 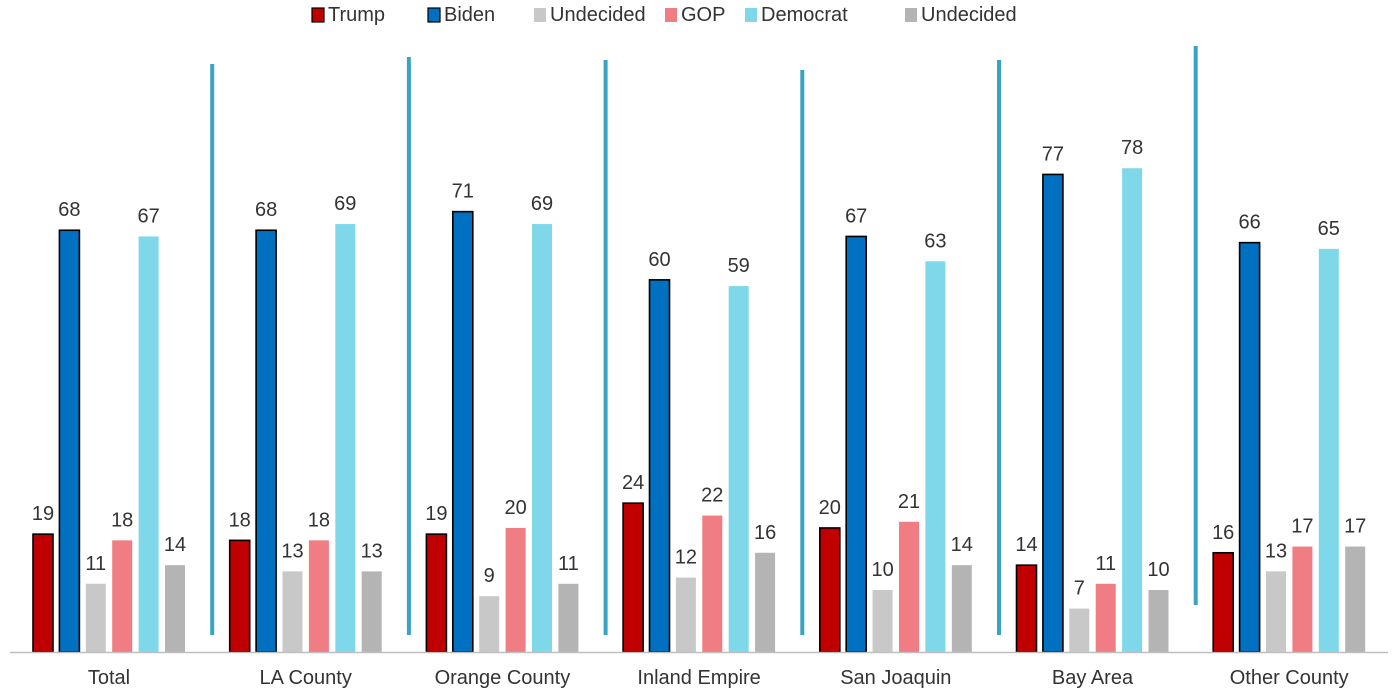 I want to click on legend-label-biden: Biden, so click(x=469, y=15).